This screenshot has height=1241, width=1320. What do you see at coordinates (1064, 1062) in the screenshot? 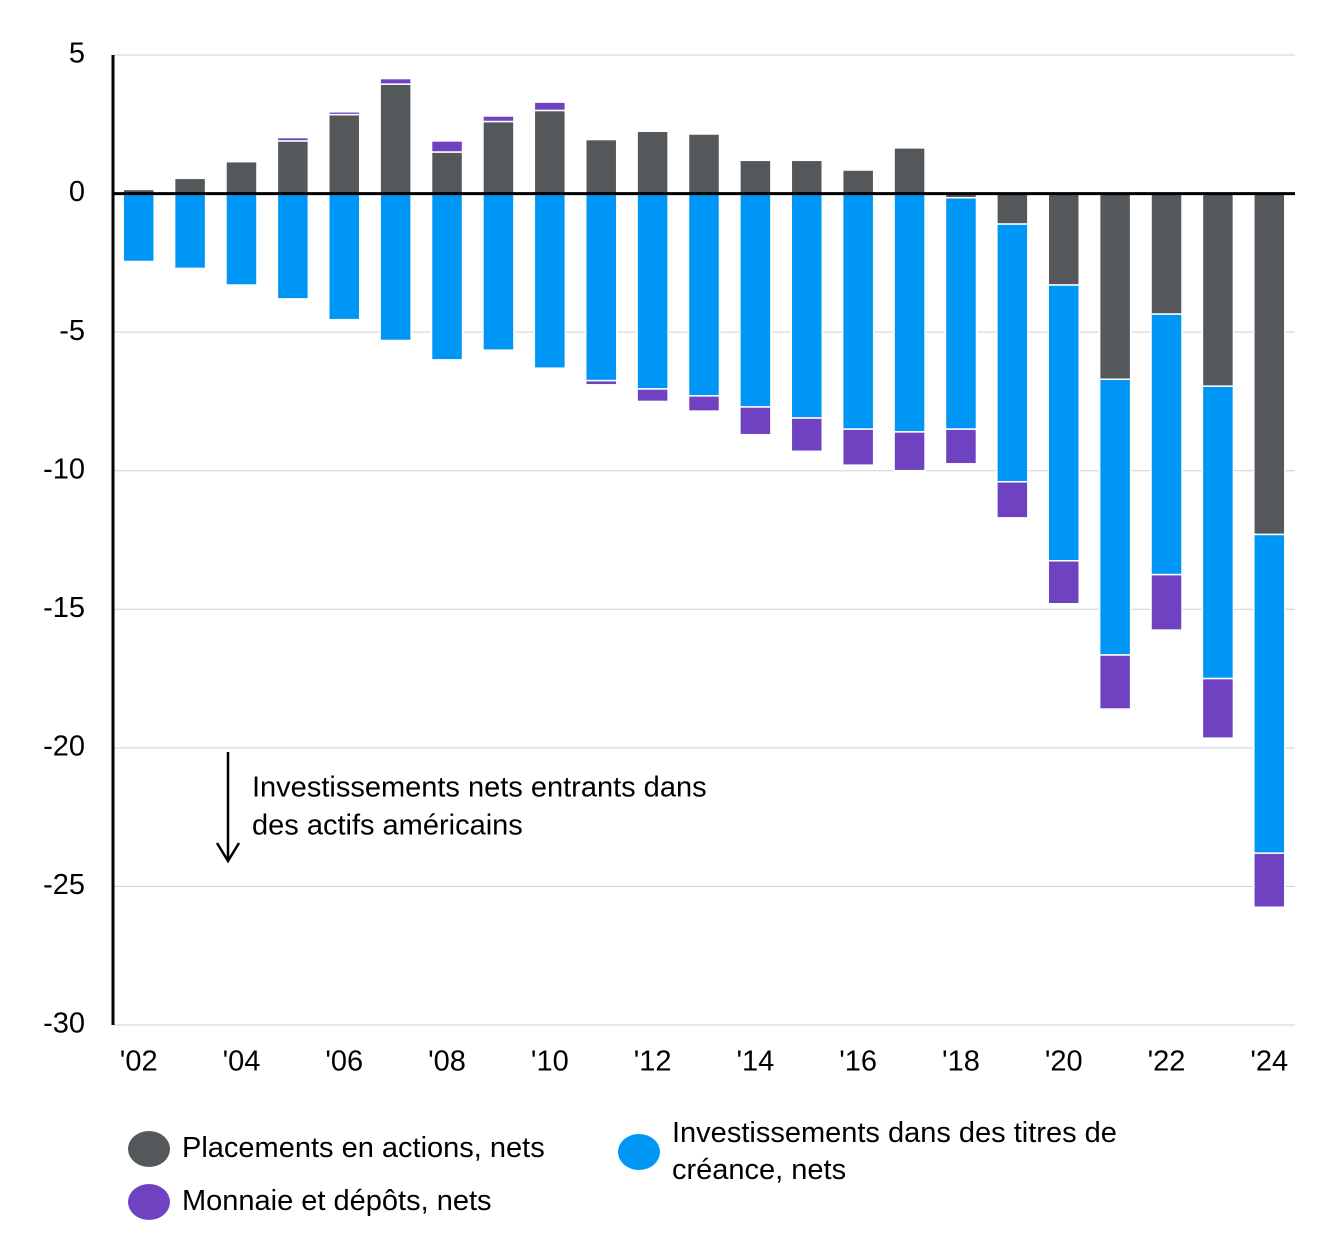
I see `x-tick-label: '20` at bounding box center [1064, 1062].